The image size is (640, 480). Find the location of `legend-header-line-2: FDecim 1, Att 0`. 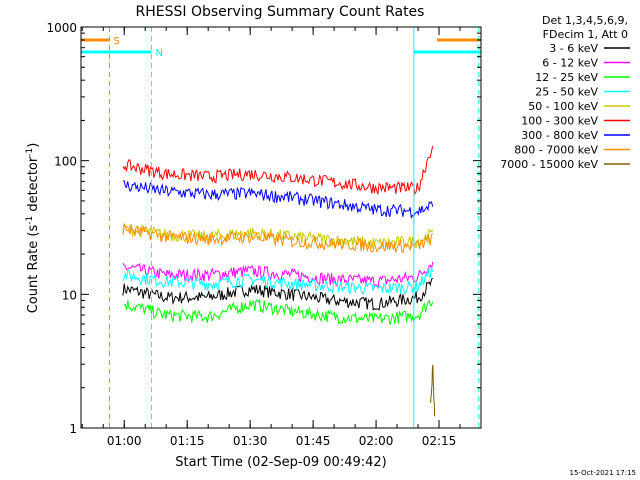

legend-header-line-2: FDecim 1, Att 0 is located at coordinates (585, 34).